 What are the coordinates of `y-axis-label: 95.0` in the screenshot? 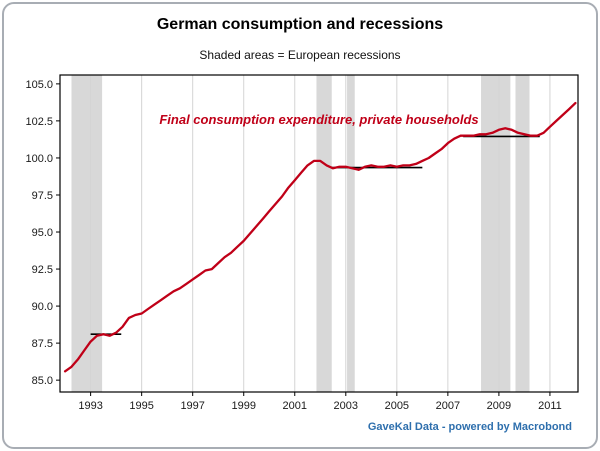 It's located at (42, 233).